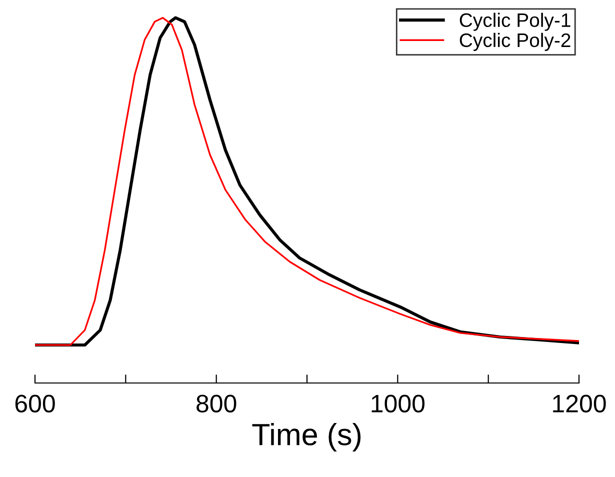 The height and width of the screenshot is (477, 615). What do you see at coordinates (216, 403) in the screenshot?
I see `x-tick-label: 800` at bounding box center [216, 403].